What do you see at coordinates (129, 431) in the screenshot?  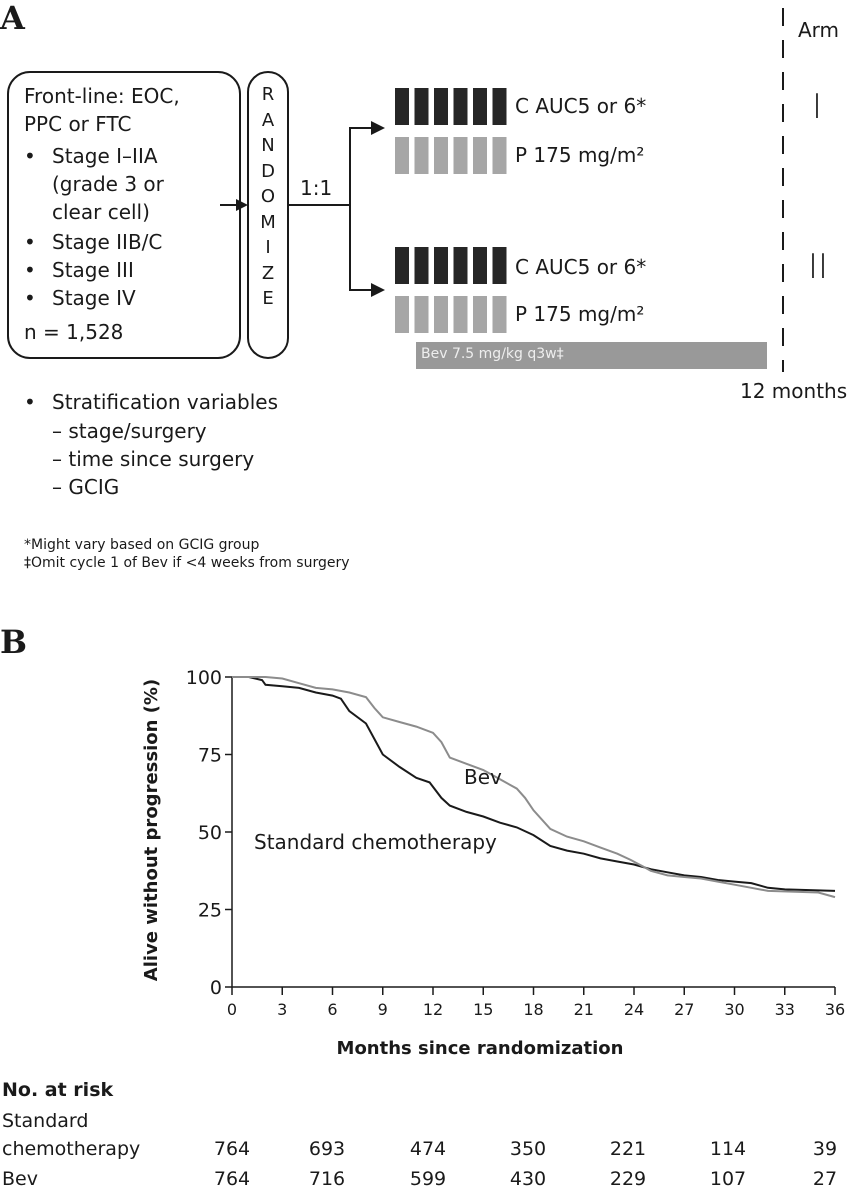 I see `stratification-item: – stage/surgery` at bounding box center [129, 431].